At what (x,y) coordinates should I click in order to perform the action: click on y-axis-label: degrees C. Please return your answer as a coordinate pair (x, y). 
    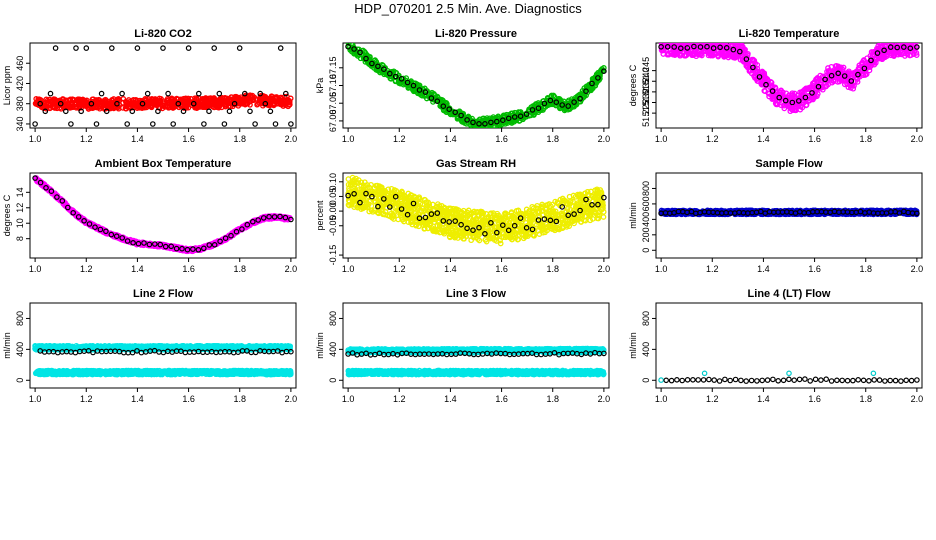
    Looking at the image, I should click on (633, 85).